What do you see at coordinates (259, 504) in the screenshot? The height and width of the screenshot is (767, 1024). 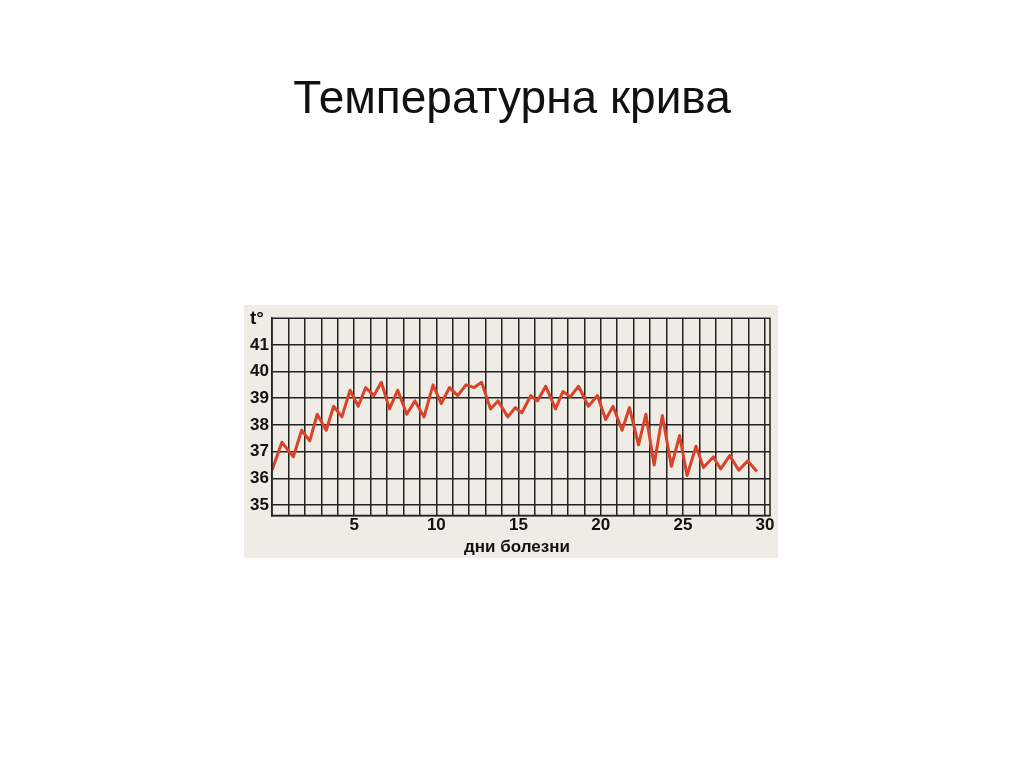 I see `y-tick-label: 35` at bounding box center [259, 504].